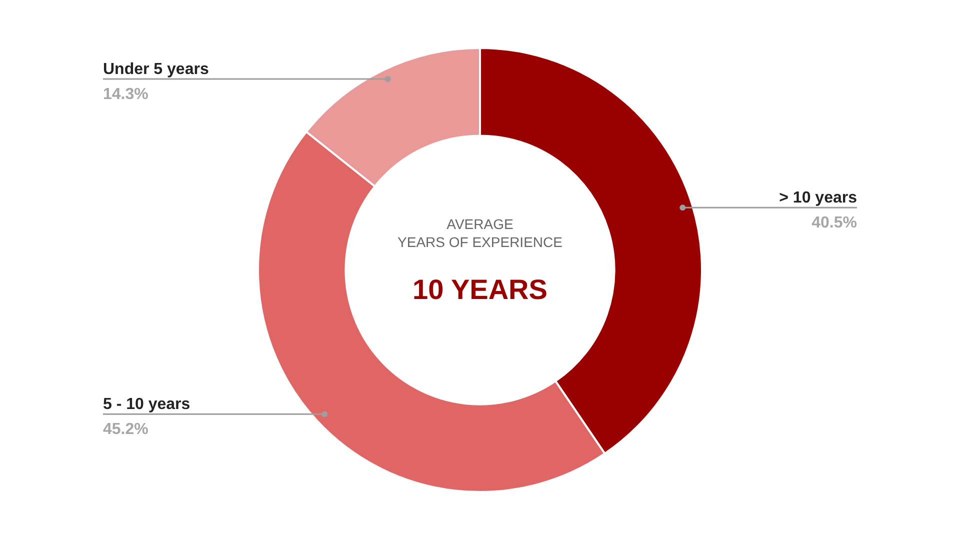 This screenshot has height=540, width=960. What do you see at coordinates (125, 429) in the screenshot?
I see `data-label: 45.2%` at bounding box center [125, 429].